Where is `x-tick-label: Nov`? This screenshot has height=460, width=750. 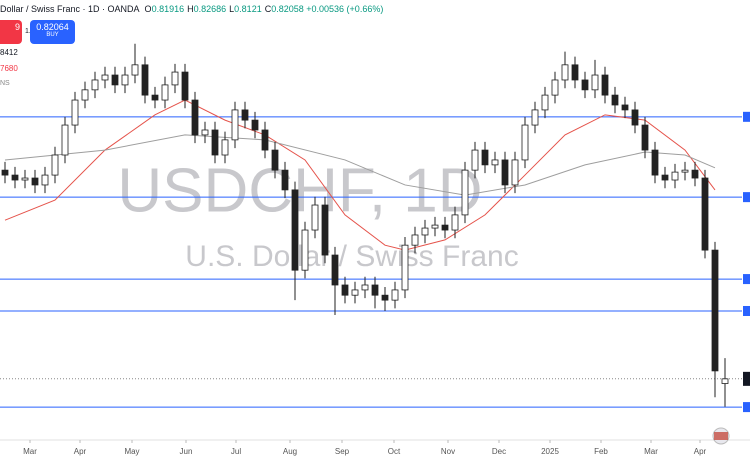 x-tick-label: Nov is located at coordinates (448, 451).